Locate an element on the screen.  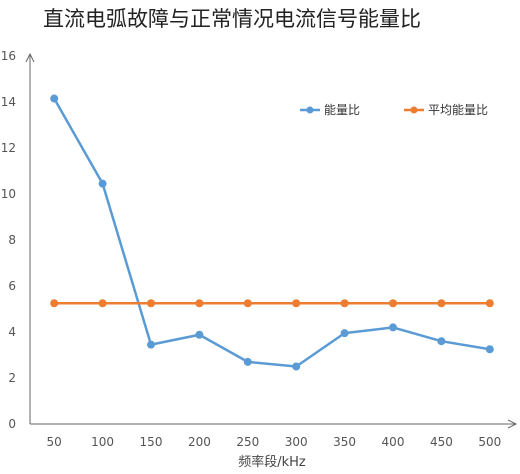
y-tick-label: 14 is located at coordinates (8, 102).